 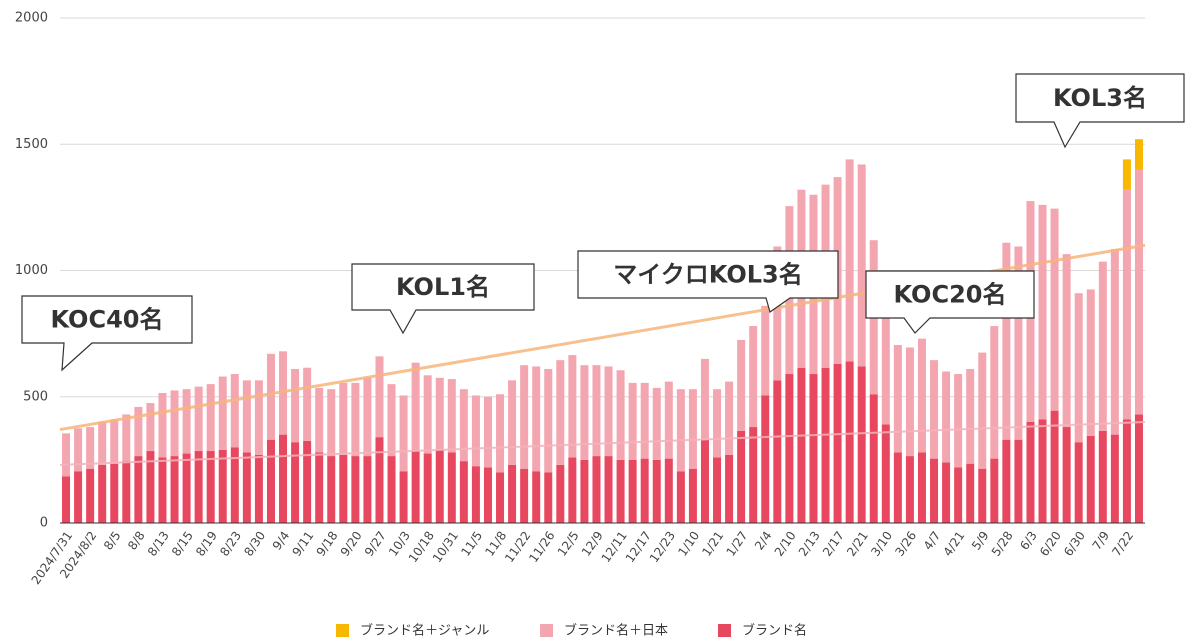 What do you see at coordinates (881, 544) in the screenshot?
I see `x-tick-label: 3/10` at bounding box center [881, 544].